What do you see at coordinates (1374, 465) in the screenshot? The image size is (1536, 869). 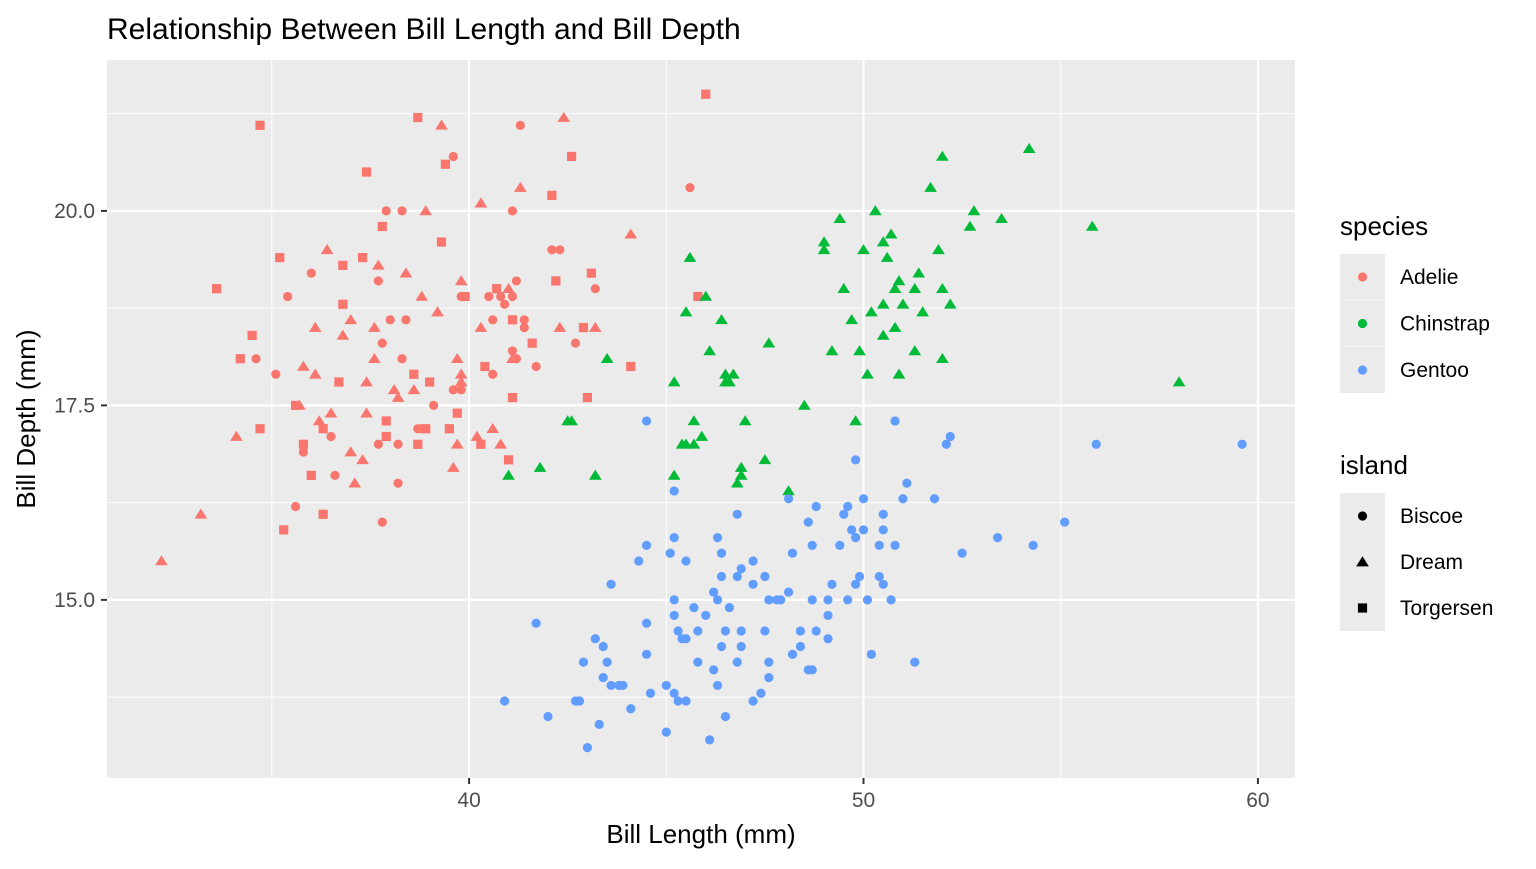 I see `legend-island-title: island` at bounding box center [1374, 465].